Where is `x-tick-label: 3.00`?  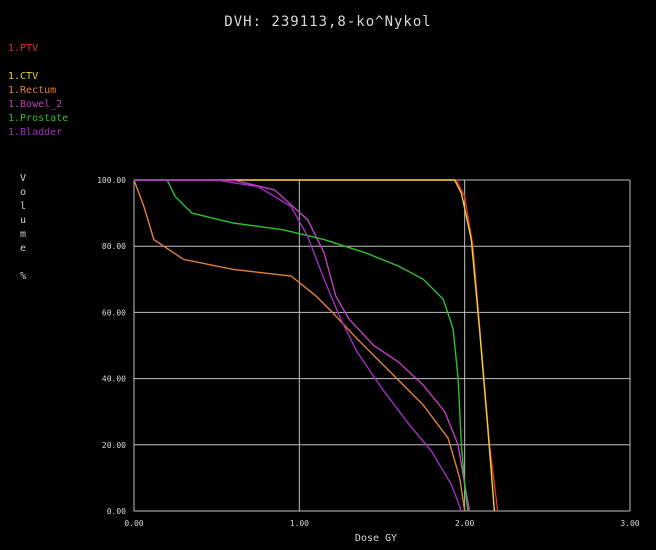
x-tick-label: 3.00 is located at coordinates (629, 523).